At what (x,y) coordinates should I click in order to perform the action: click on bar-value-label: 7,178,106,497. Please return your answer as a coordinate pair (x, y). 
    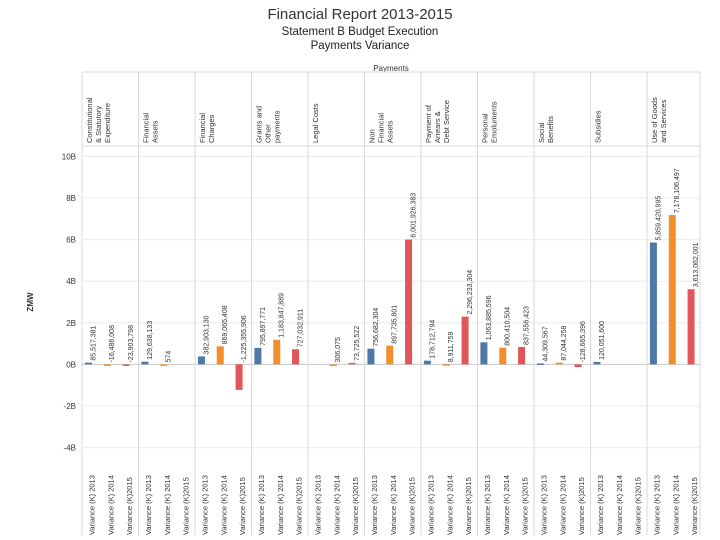
    Looking at the image, I should click on (677, 190).